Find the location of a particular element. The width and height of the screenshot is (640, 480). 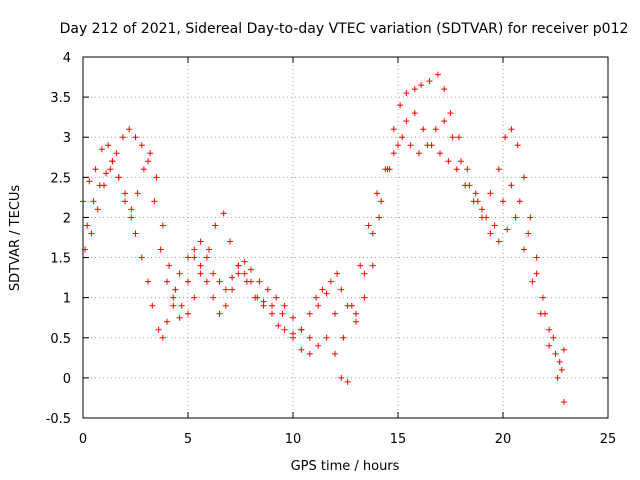

y-tick-labels: -0.5 0 0.5 1 1.5 2 2.5 3 3.5 4 is located at coordinates (58, 239).